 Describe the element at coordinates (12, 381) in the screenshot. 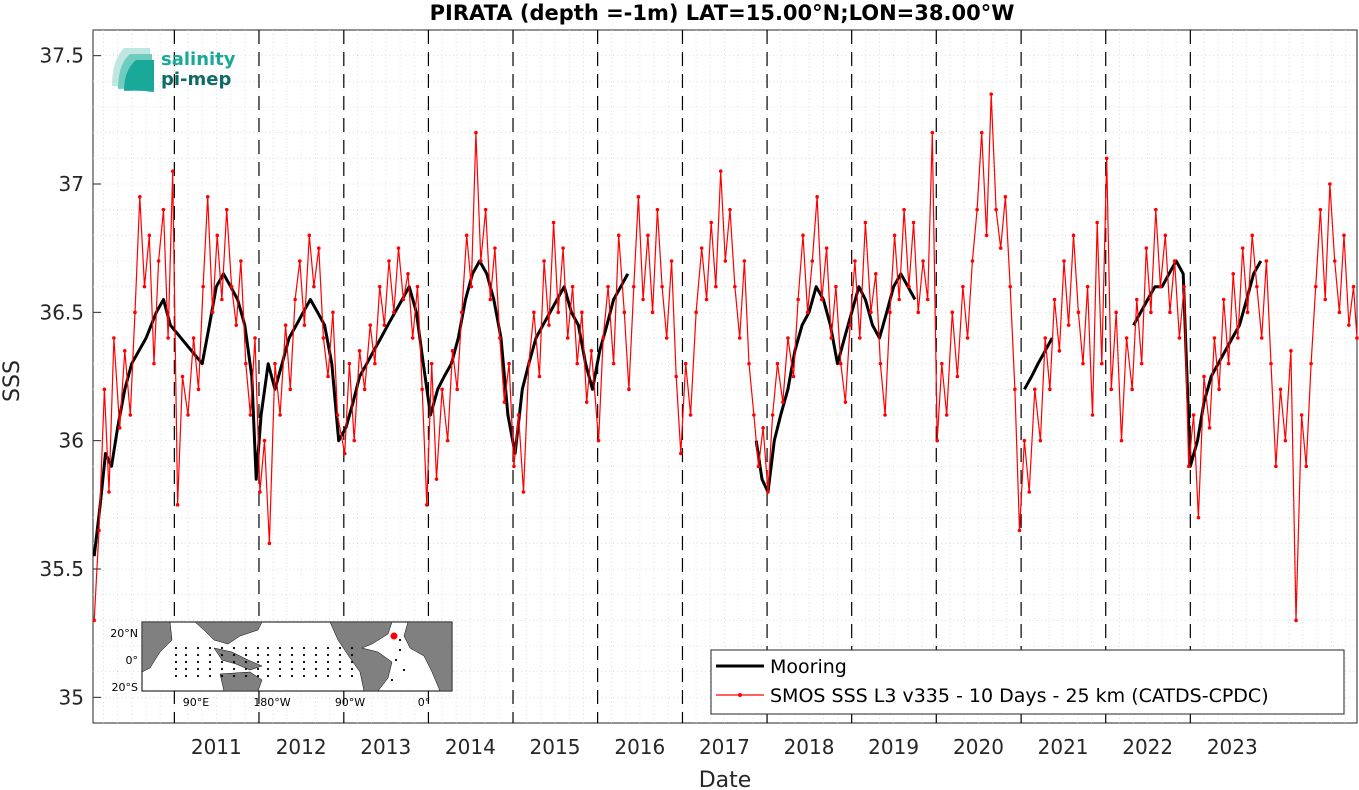

I see `y-axis-title: SSS` at that location.